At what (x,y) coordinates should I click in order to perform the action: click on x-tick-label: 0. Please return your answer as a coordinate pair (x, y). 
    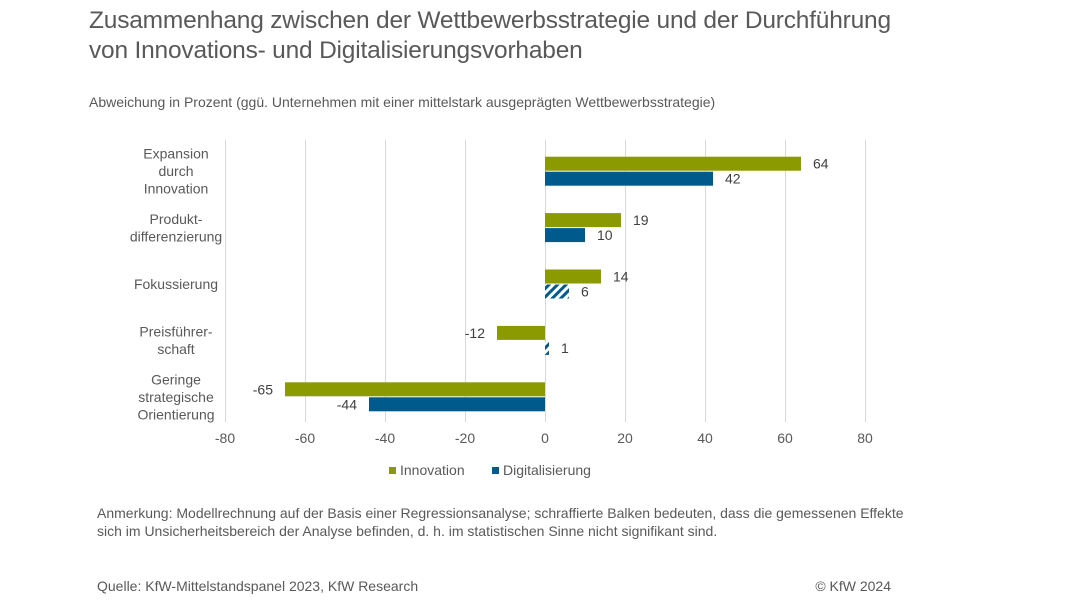
    Looking at the image, I should click on (545, 438).